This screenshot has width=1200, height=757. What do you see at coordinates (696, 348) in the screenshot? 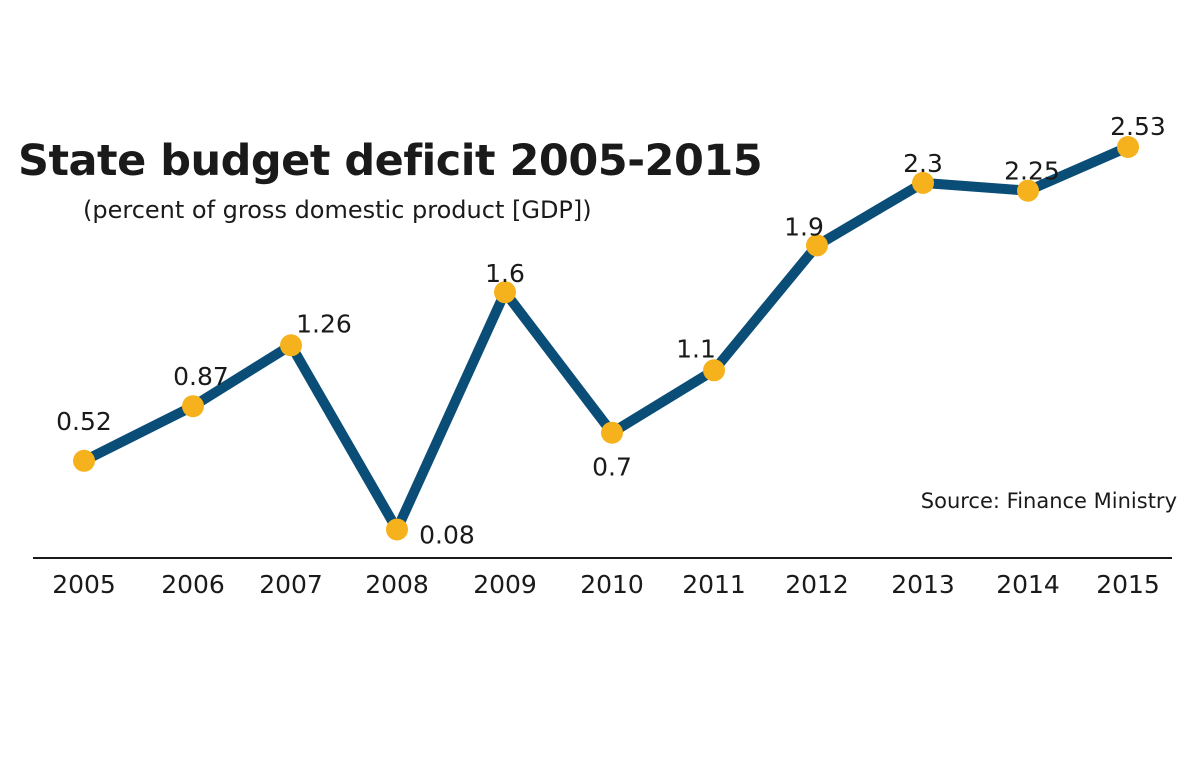
I see `data-label: 1.1` at bounding box center [696, 348].